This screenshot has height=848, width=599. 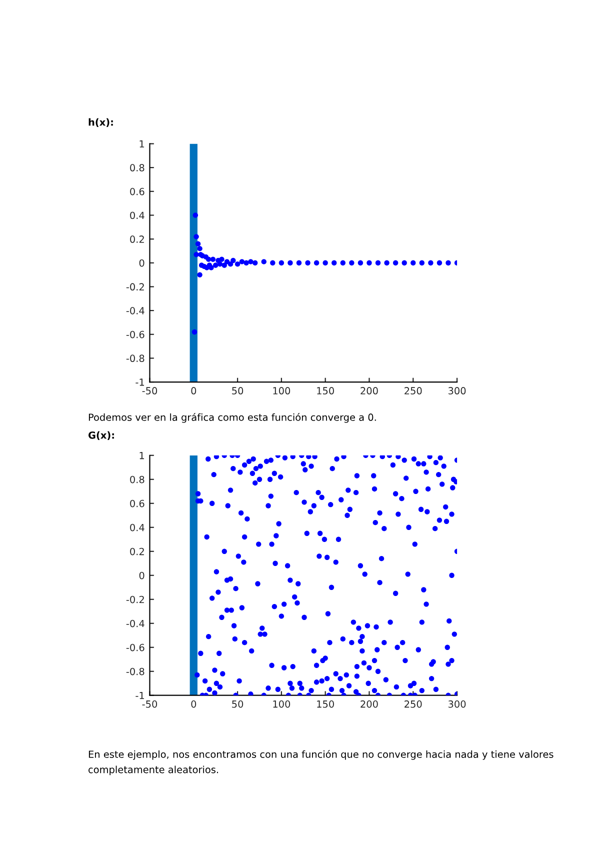 I want to click on text: En este ejemplo, nos encontramos con una función que no converge hacia nada y tiene valores completamente aleatorios., so click(x=321, y=763).